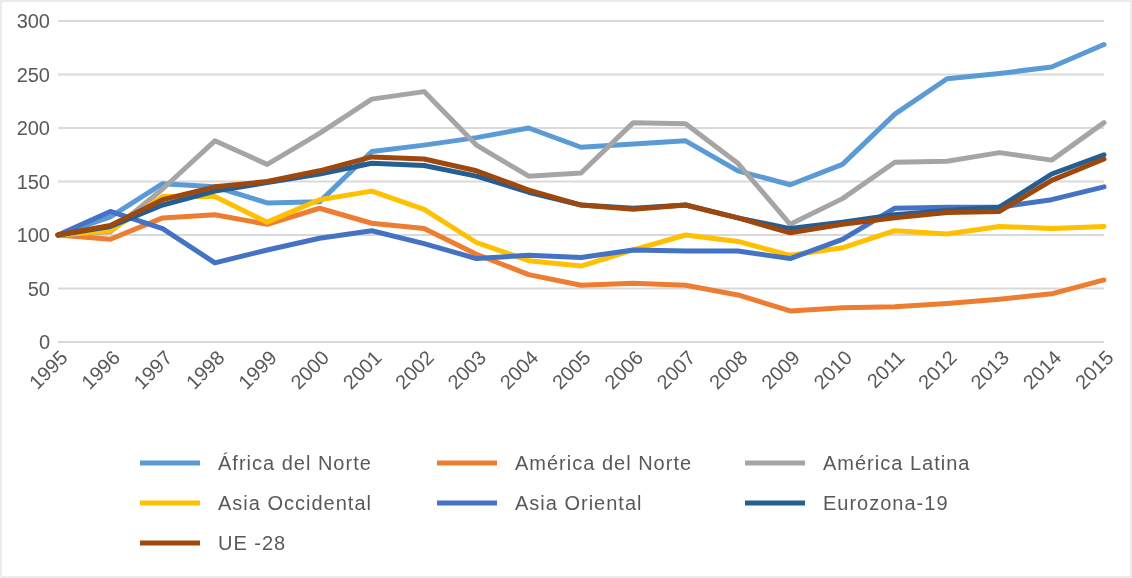 The height and width of the screenshot is (578, 1132). I want to click on legend-label: América del Norte, so click(604, 463).